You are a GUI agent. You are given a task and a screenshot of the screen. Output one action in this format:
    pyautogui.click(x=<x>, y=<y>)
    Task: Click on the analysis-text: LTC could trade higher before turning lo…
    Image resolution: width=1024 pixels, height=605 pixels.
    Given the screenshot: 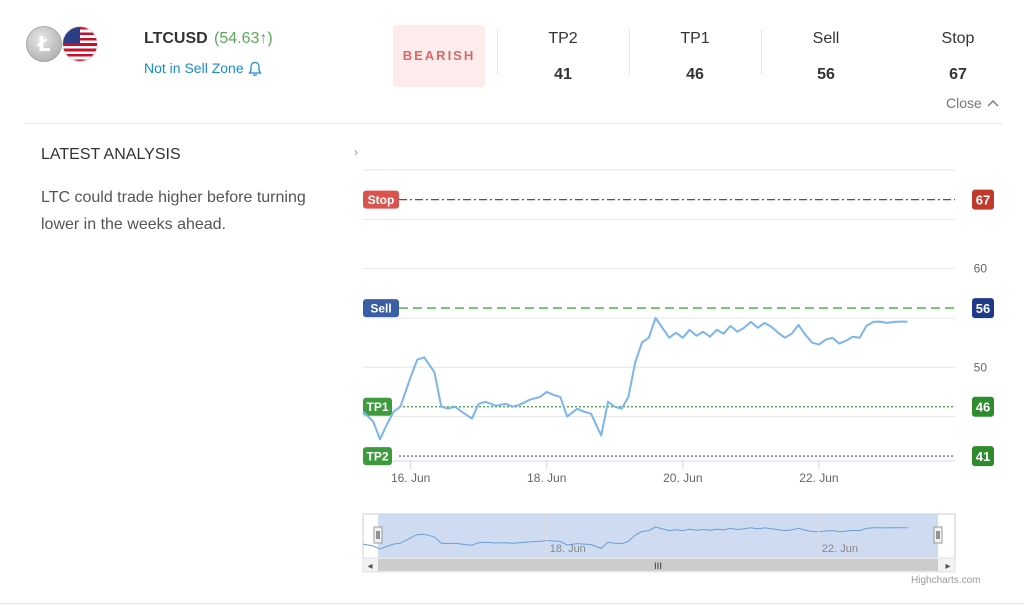 What is the action you would take?
    pyautogui.click(x=173, y=211)
    